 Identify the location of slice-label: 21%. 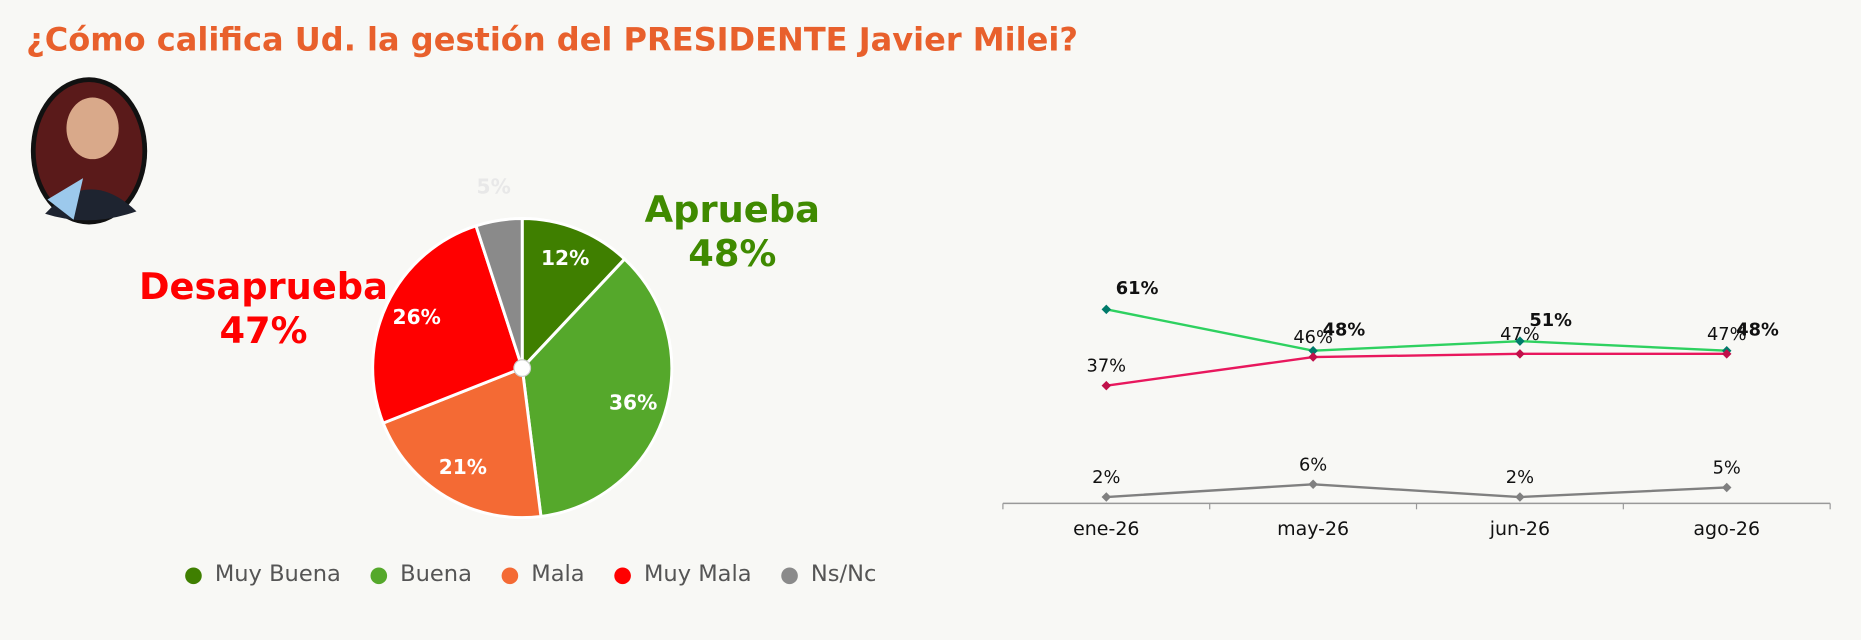
(463, 467).